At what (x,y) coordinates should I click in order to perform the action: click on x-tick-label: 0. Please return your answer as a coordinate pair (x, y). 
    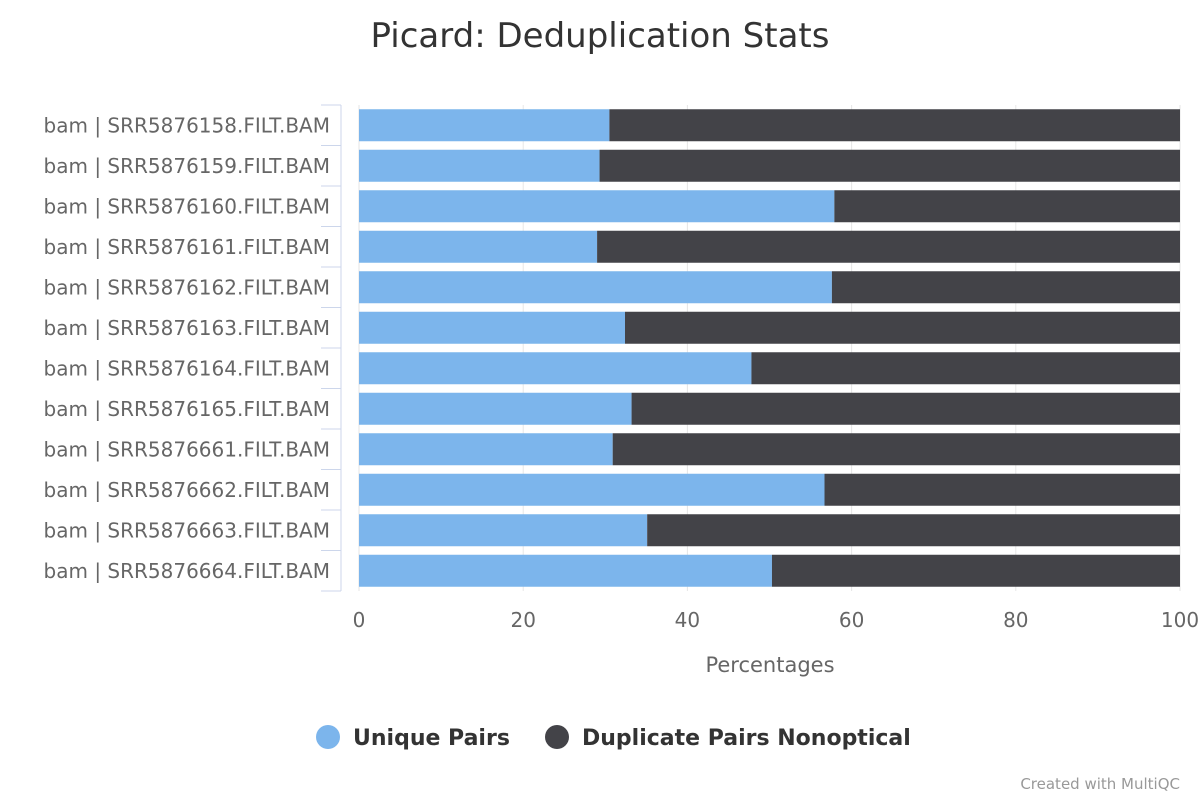
    Looking at the image, I should click on (359, 620).